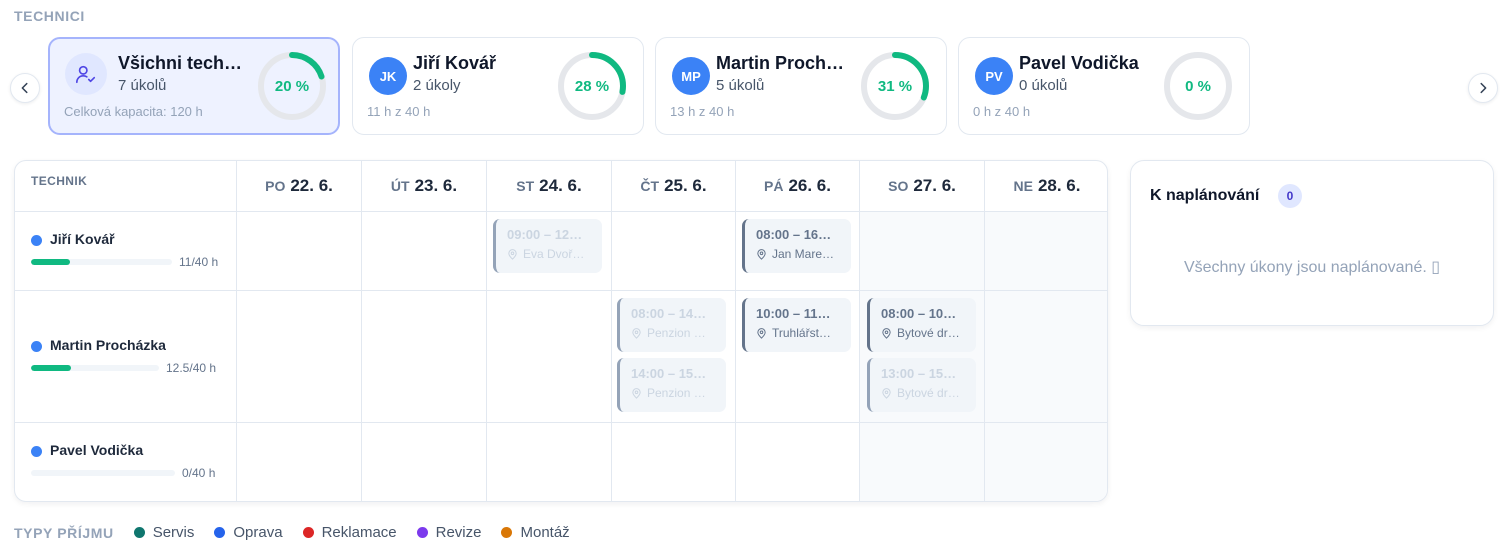 The height and width of the screenshot is (556, 1500). I want to click on capacity-percent: 20 %, so click(292, 86).